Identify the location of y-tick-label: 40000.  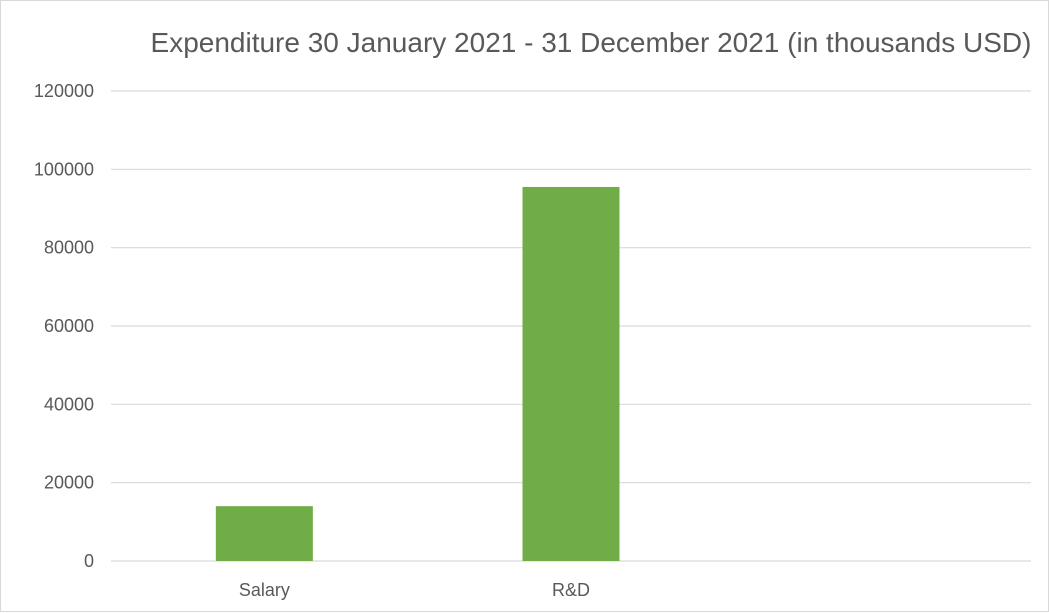
(69, 404).